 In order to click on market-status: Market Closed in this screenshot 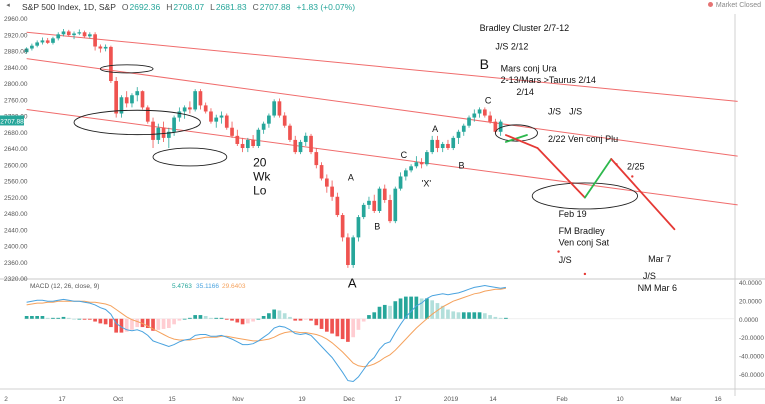, I will do `click(734, 5)`.